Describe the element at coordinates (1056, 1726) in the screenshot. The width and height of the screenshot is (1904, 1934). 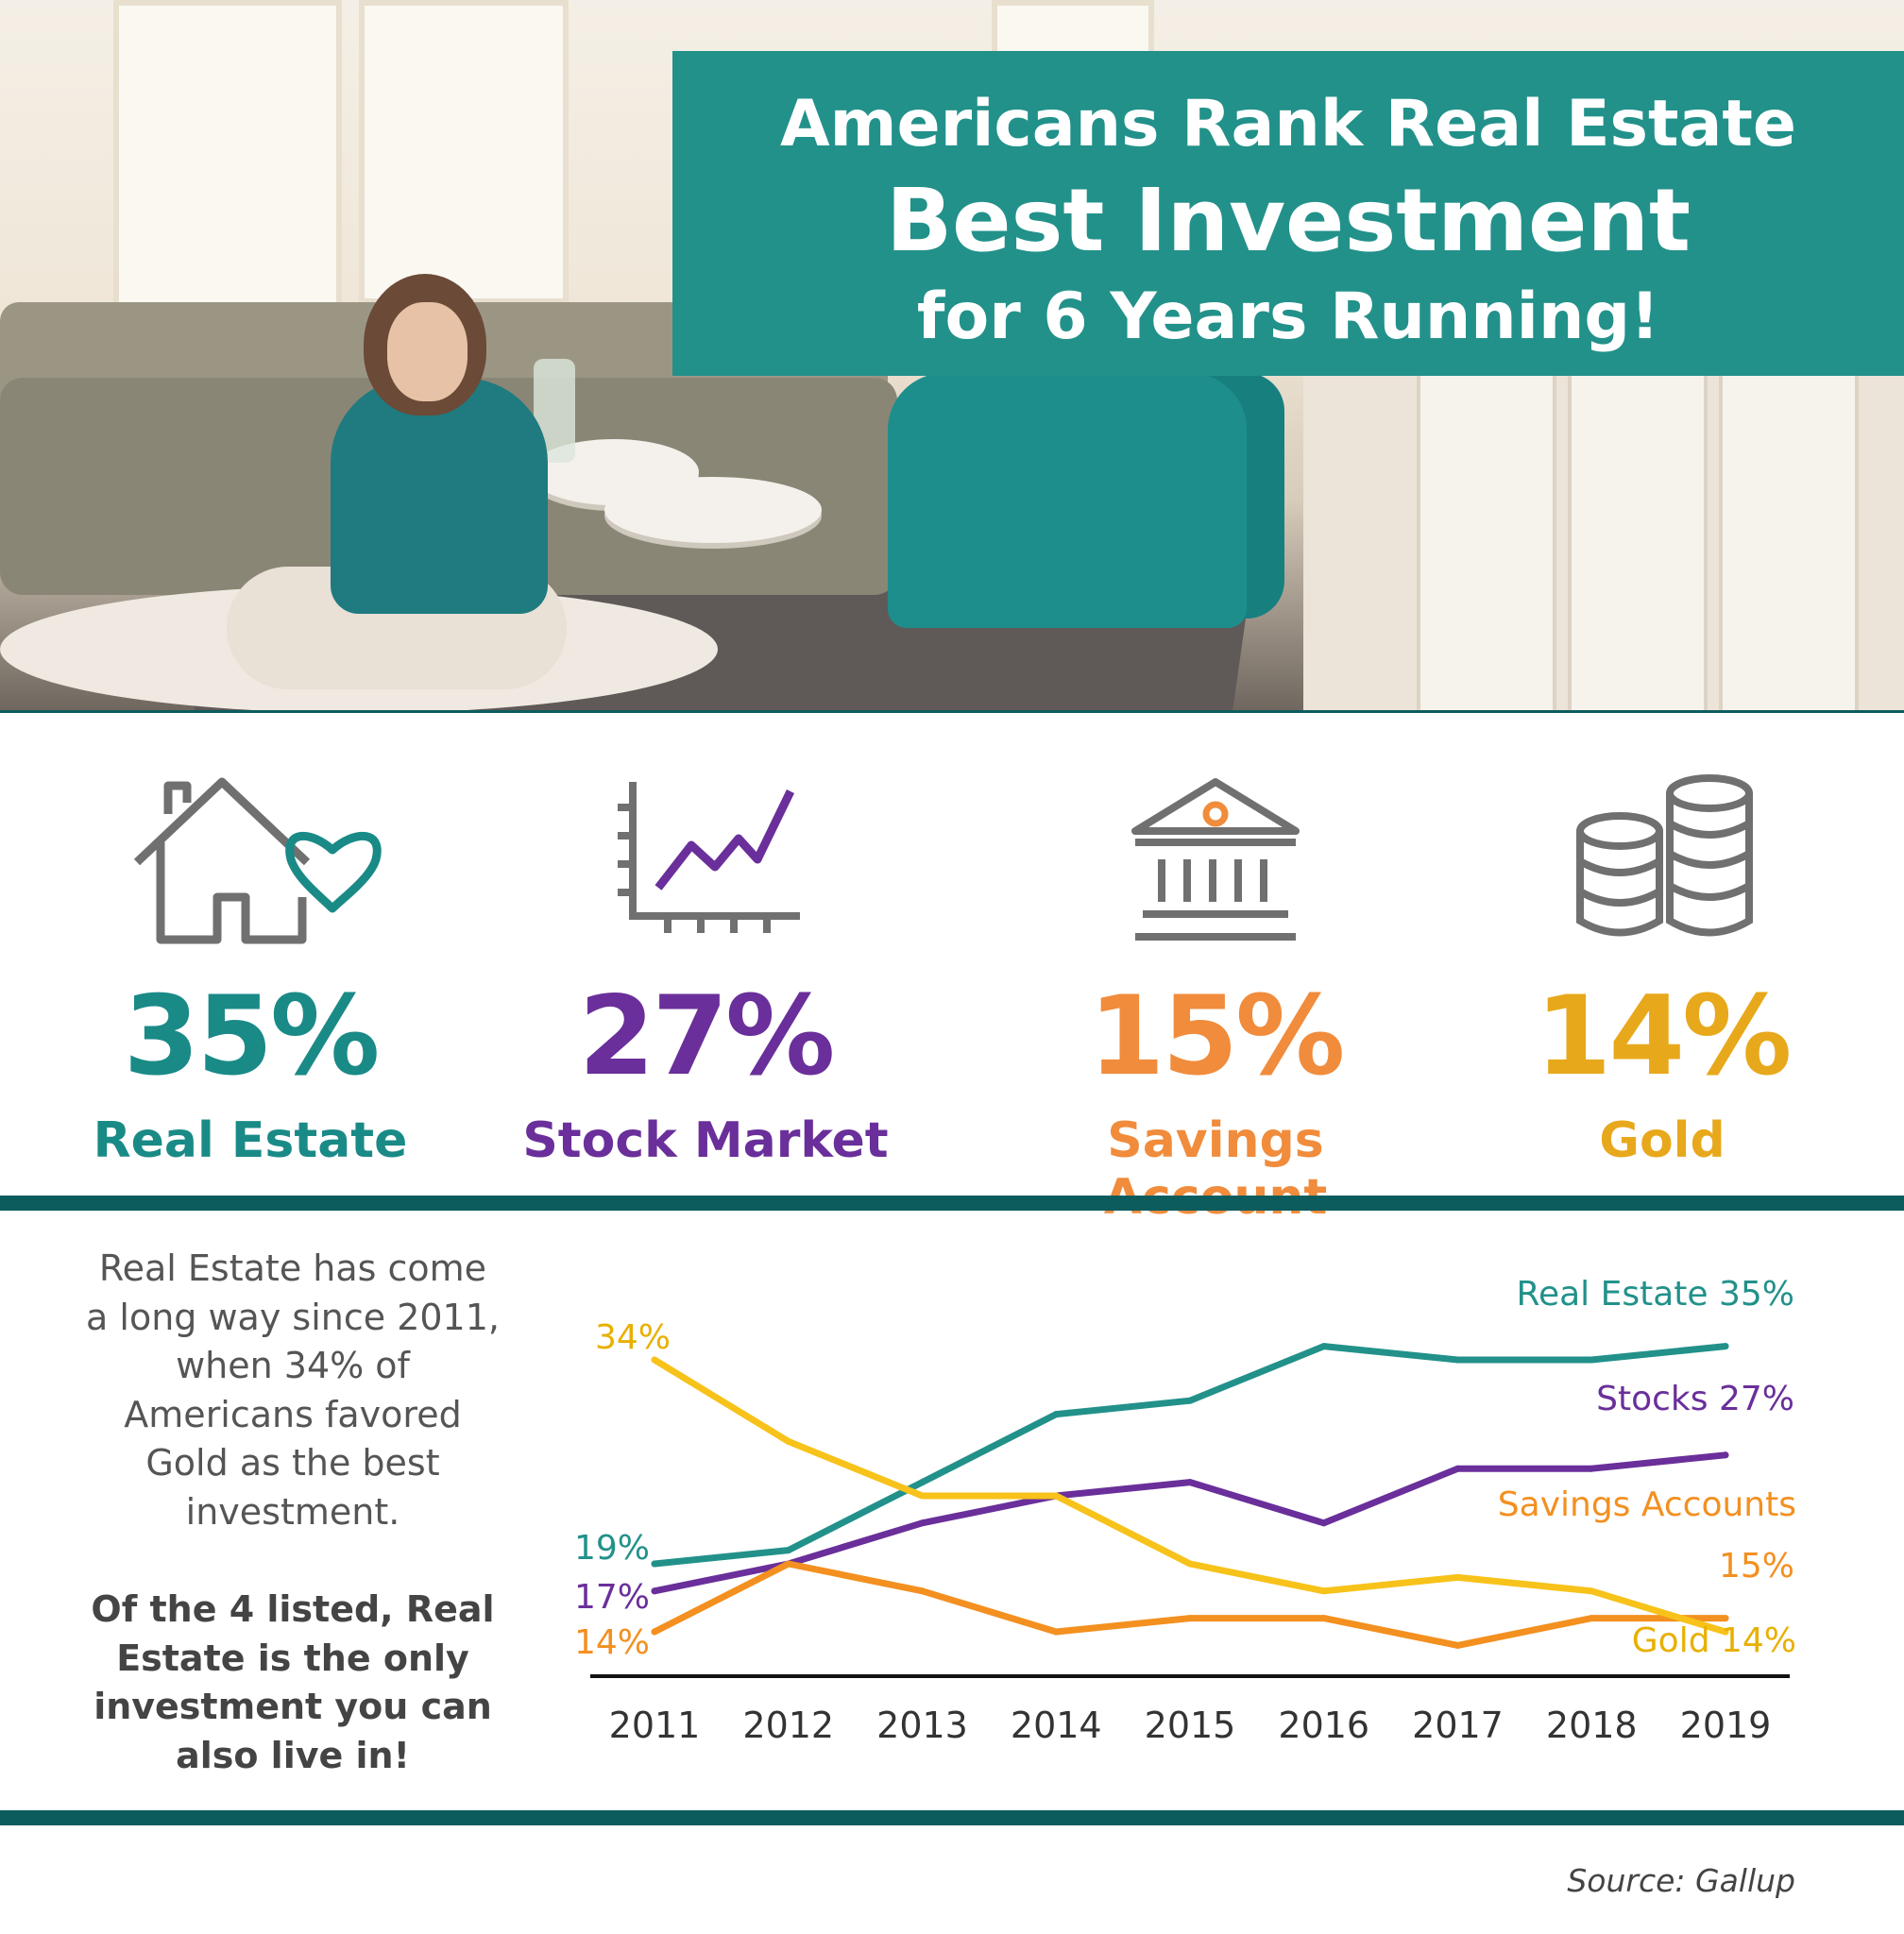
I see `x-tick-label: 2014` at that location.